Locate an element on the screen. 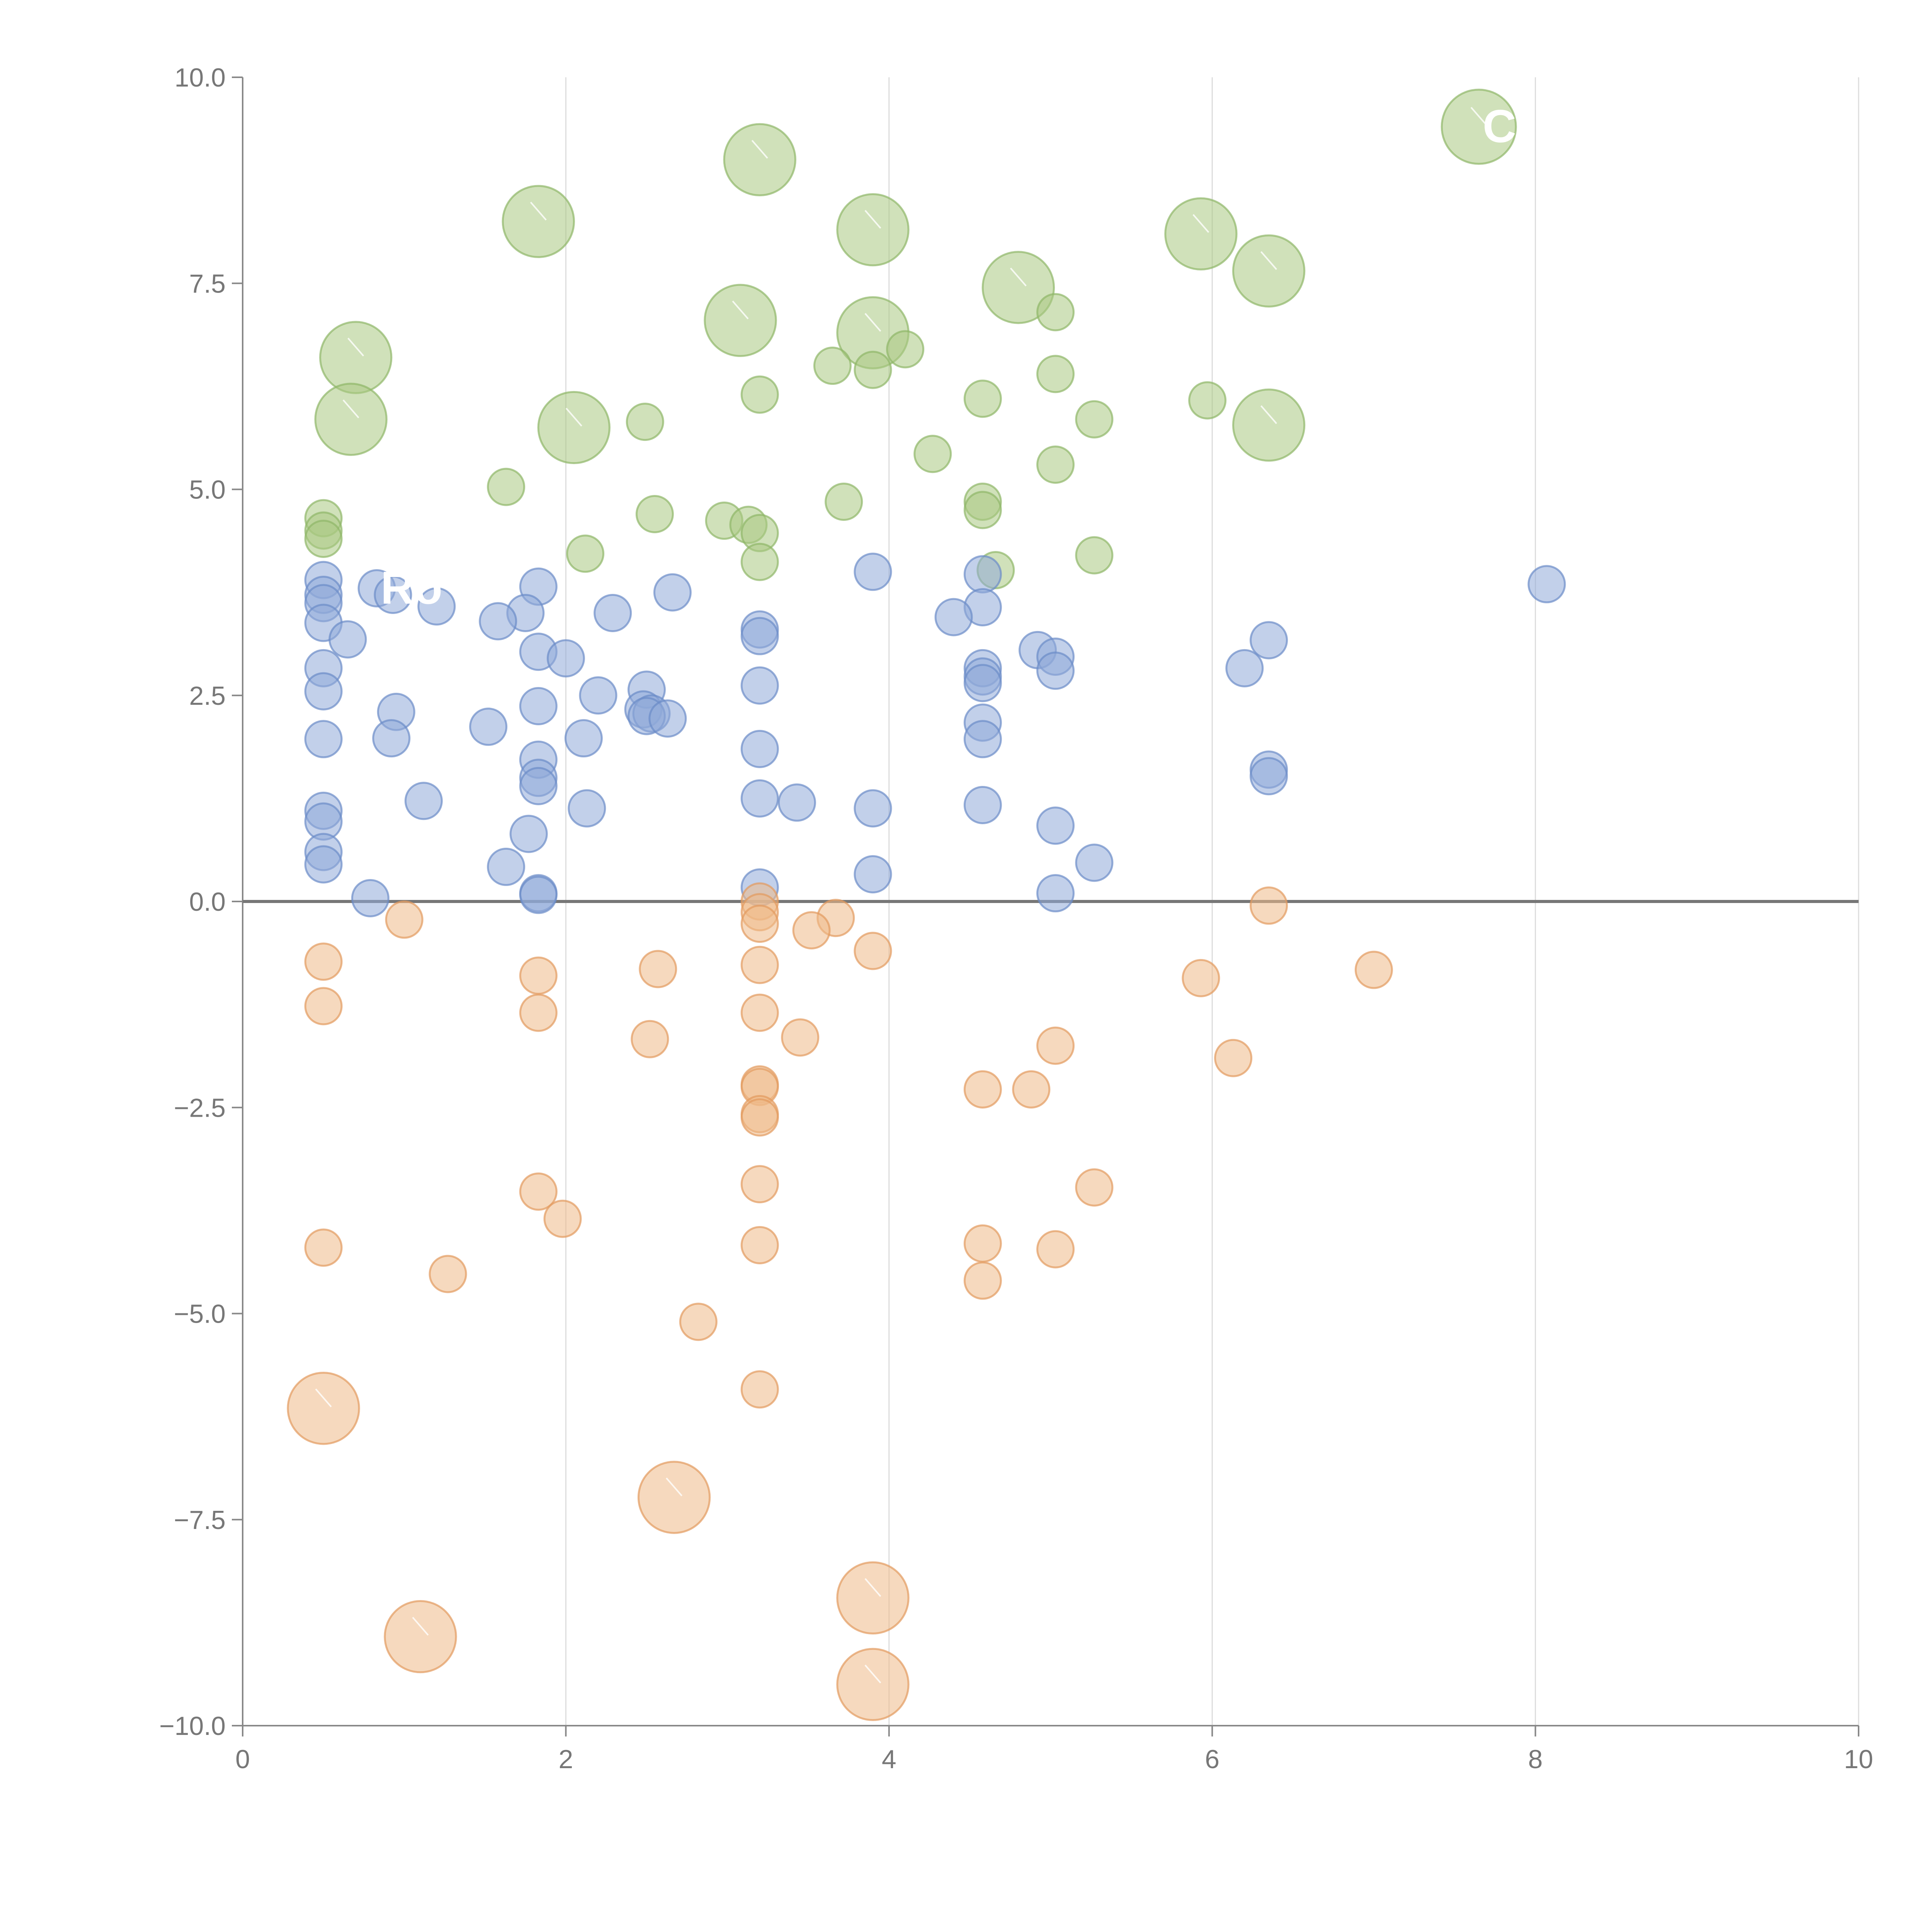 The height and width of the screenshot is (1932, 1932). y-tick-label: 10.0 is located at coordinates (200, 78).